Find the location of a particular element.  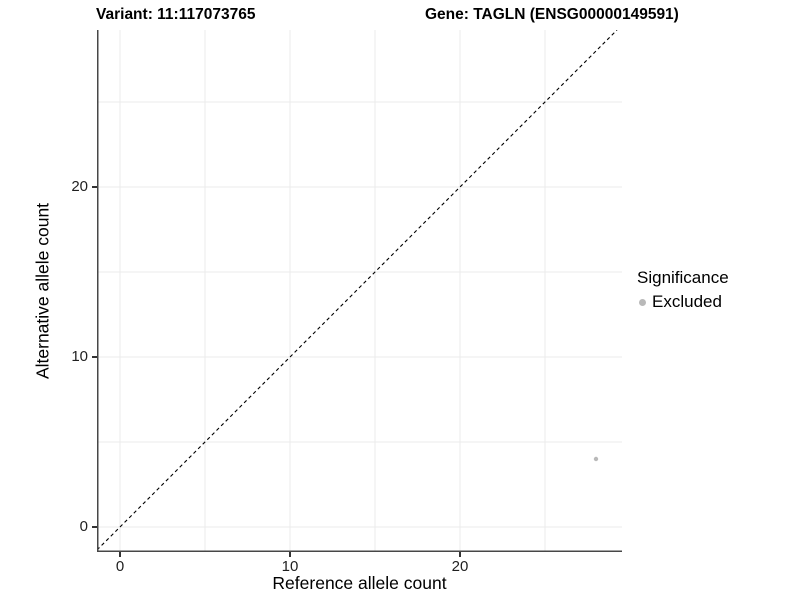

data-point is located at coordinates (596, 459).